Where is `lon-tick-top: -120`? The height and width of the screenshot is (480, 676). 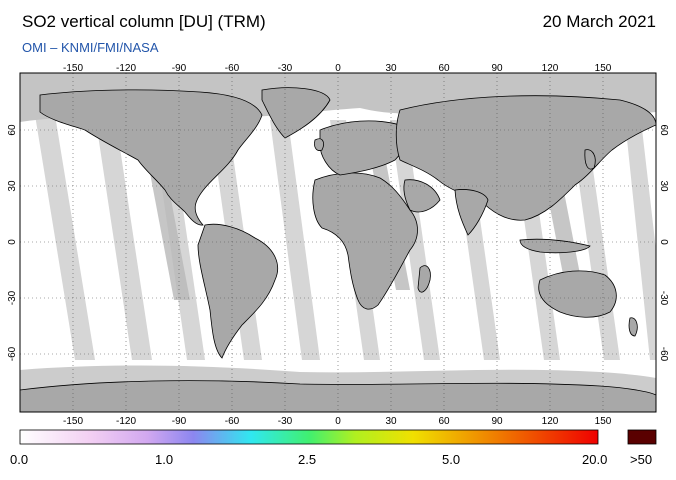 lon-tick-top: -120 is located at coordinates (126, 68).